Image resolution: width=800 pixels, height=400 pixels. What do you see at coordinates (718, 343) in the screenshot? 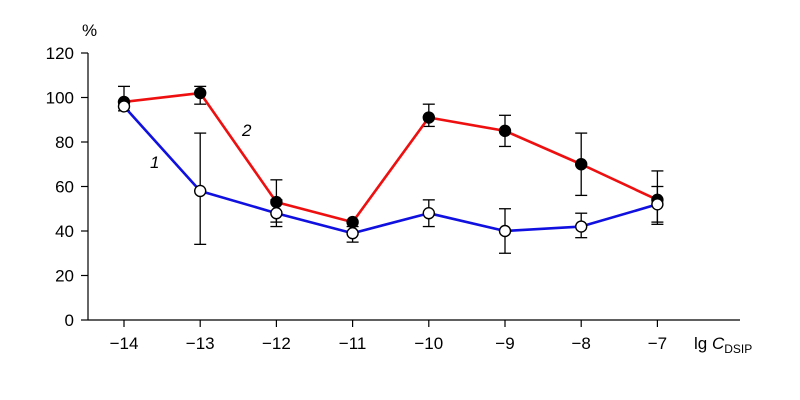
I see `x-axis-label-symbol: C` at bounding box center [718, 343].